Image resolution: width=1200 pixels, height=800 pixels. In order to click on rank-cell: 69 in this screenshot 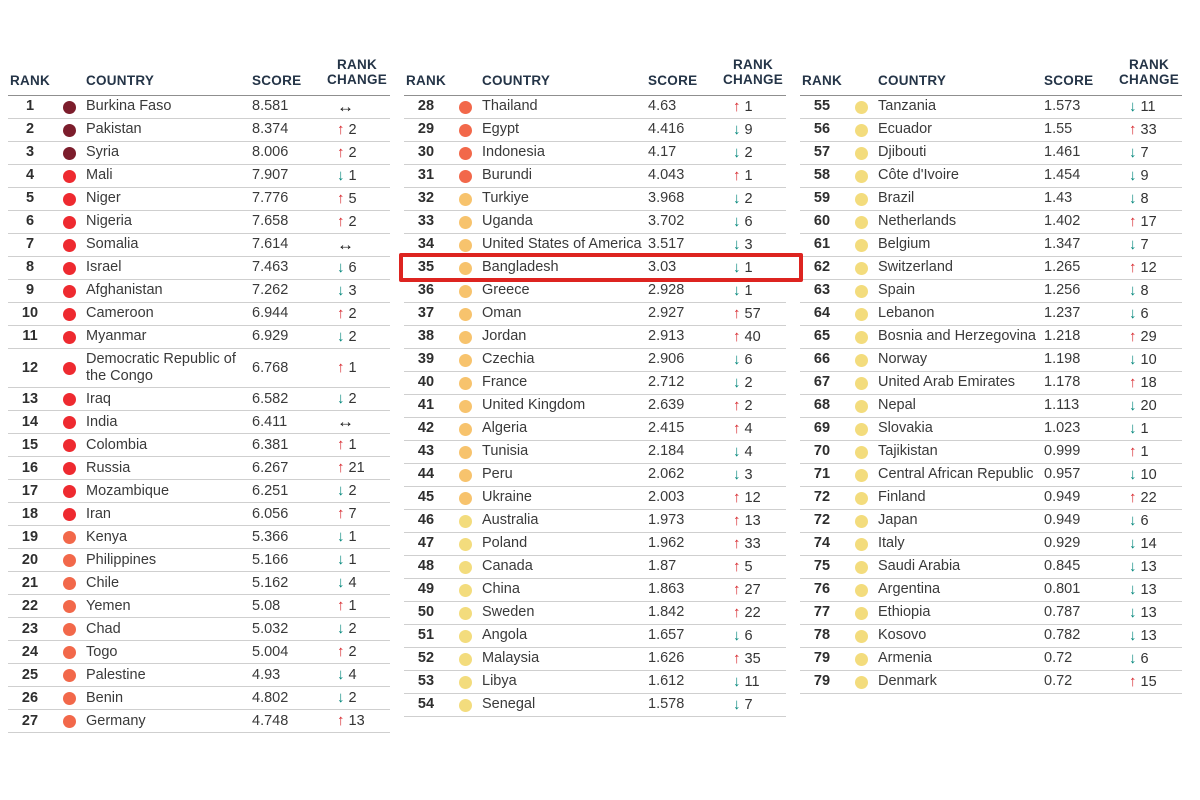, I will do `click(822, 428)`.